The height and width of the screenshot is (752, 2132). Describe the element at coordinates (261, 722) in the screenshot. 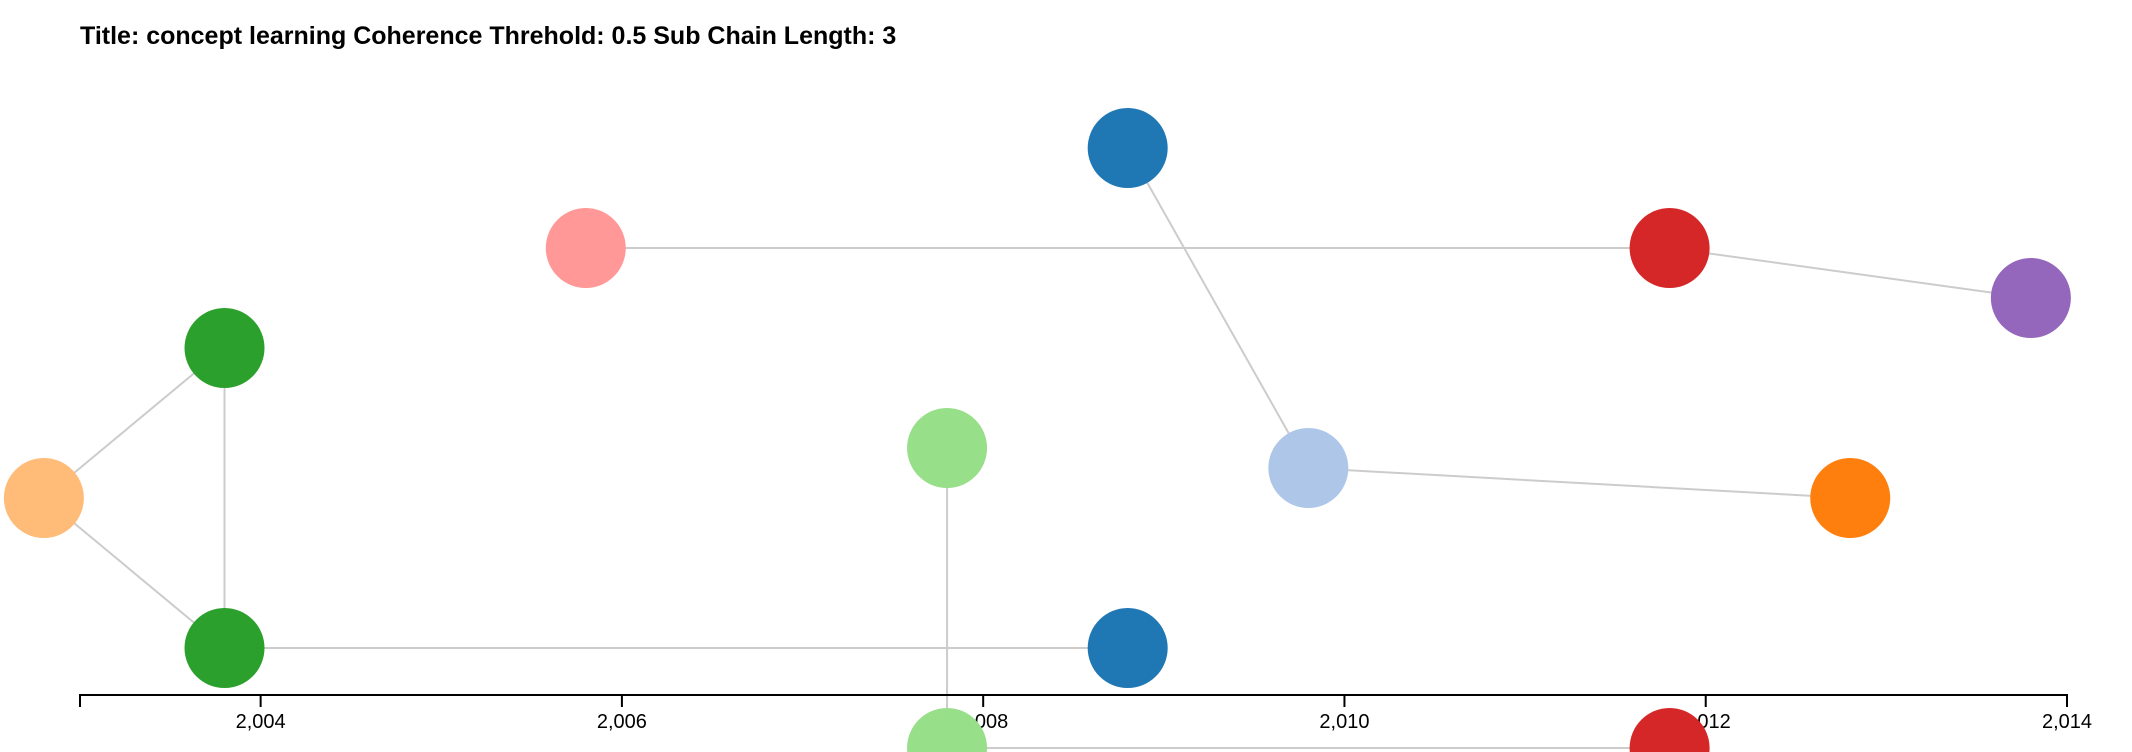

I see `axis-tick-label-2004: 2,004` at that location.